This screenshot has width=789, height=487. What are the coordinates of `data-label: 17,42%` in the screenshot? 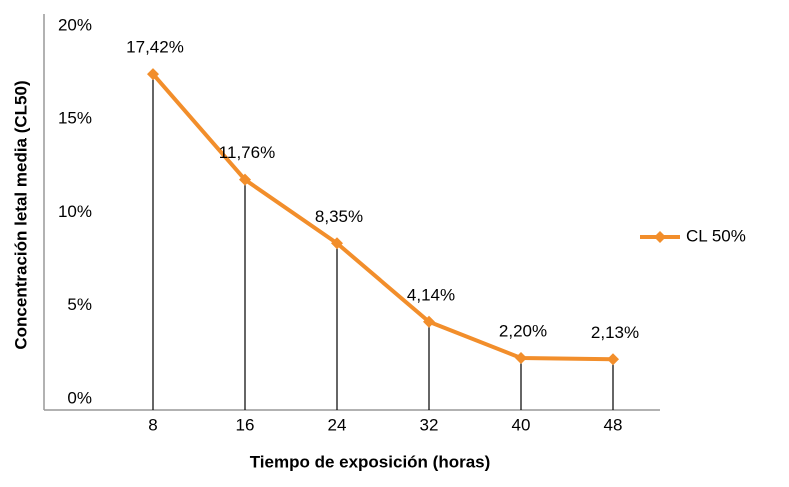 It's located at (155, 47).